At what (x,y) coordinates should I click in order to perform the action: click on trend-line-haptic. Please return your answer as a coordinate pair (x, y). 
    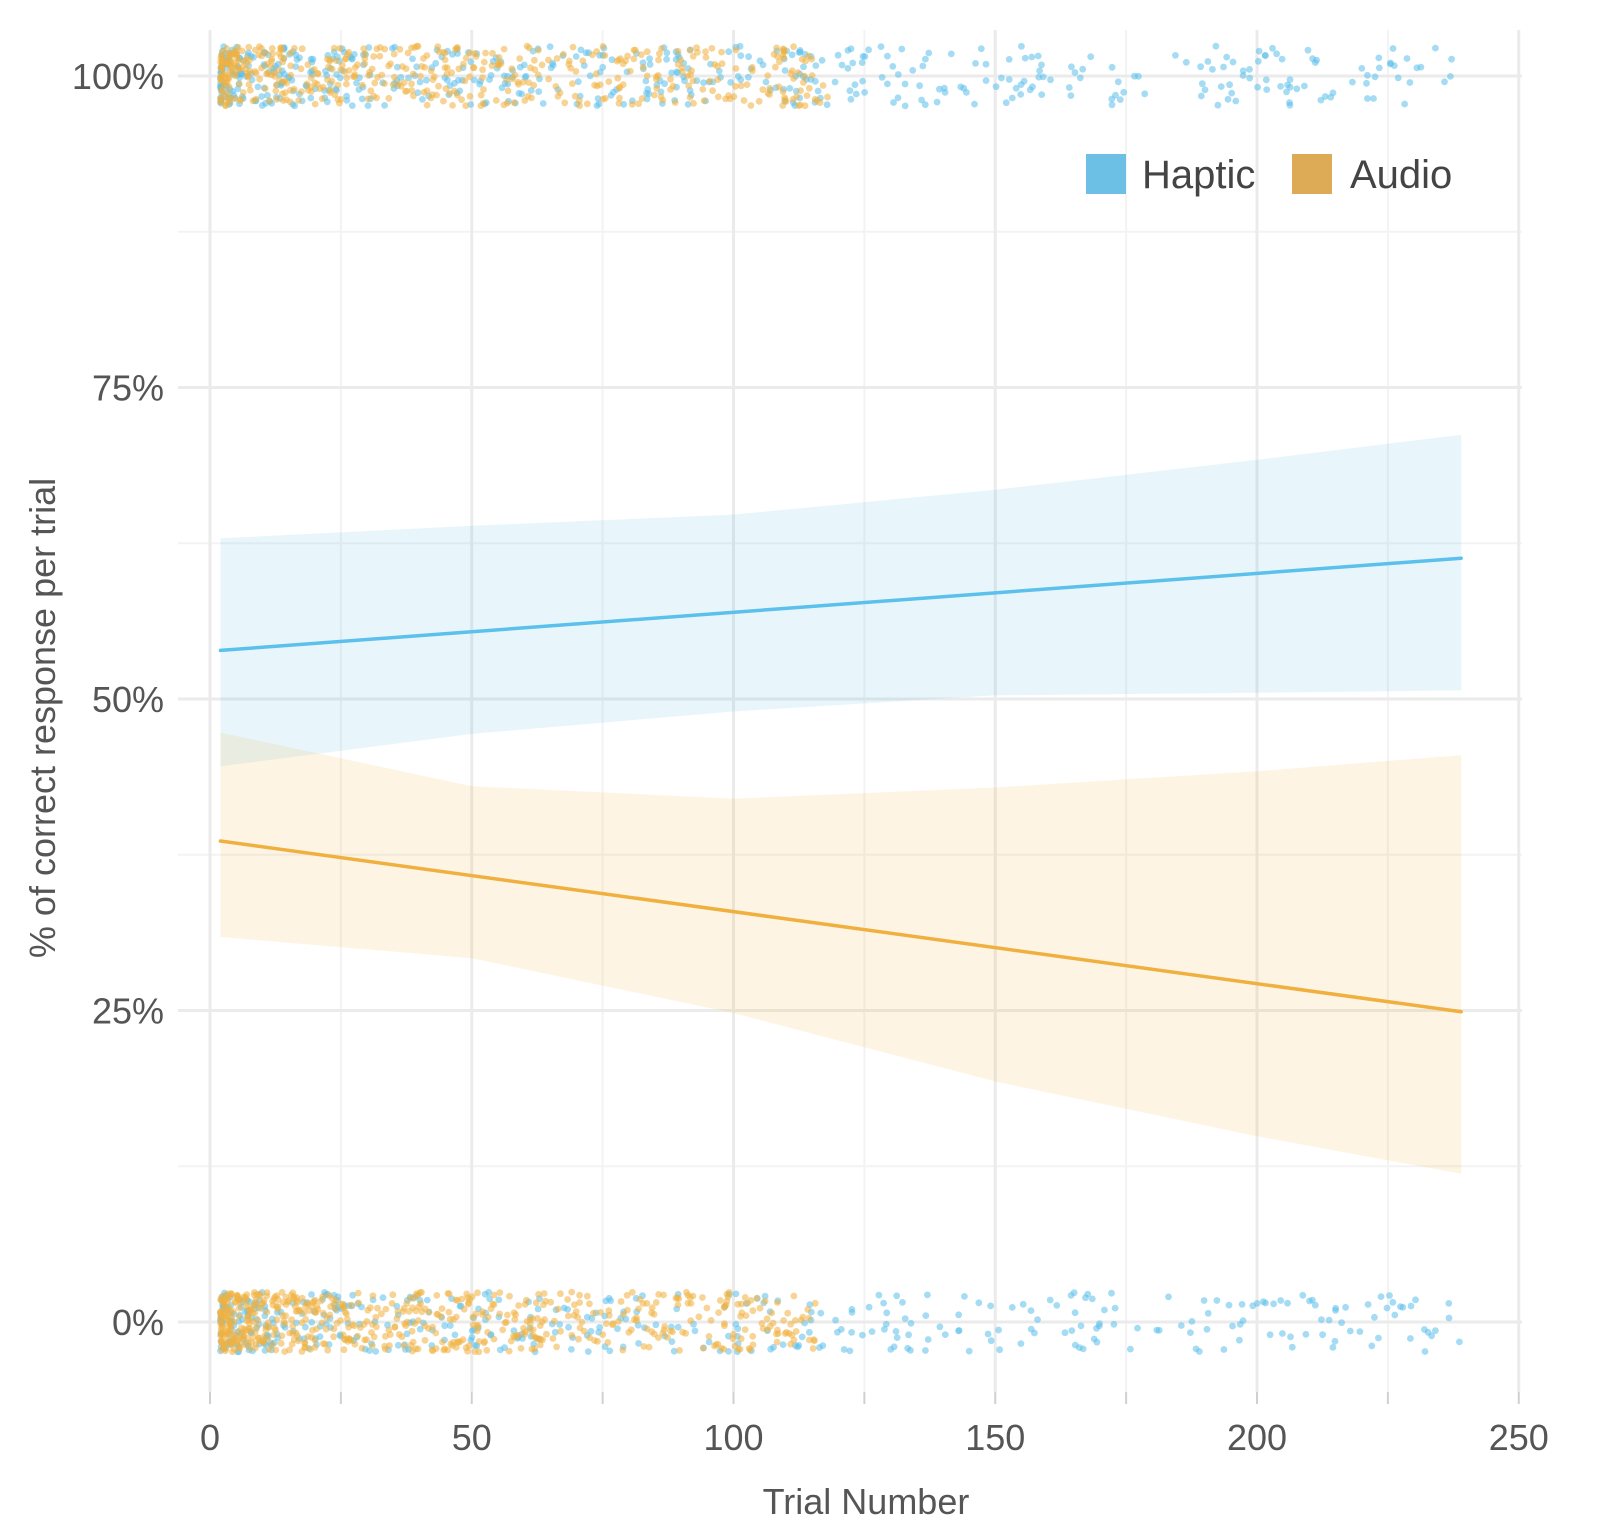
    Looking at the image, I should click on (840, 604).